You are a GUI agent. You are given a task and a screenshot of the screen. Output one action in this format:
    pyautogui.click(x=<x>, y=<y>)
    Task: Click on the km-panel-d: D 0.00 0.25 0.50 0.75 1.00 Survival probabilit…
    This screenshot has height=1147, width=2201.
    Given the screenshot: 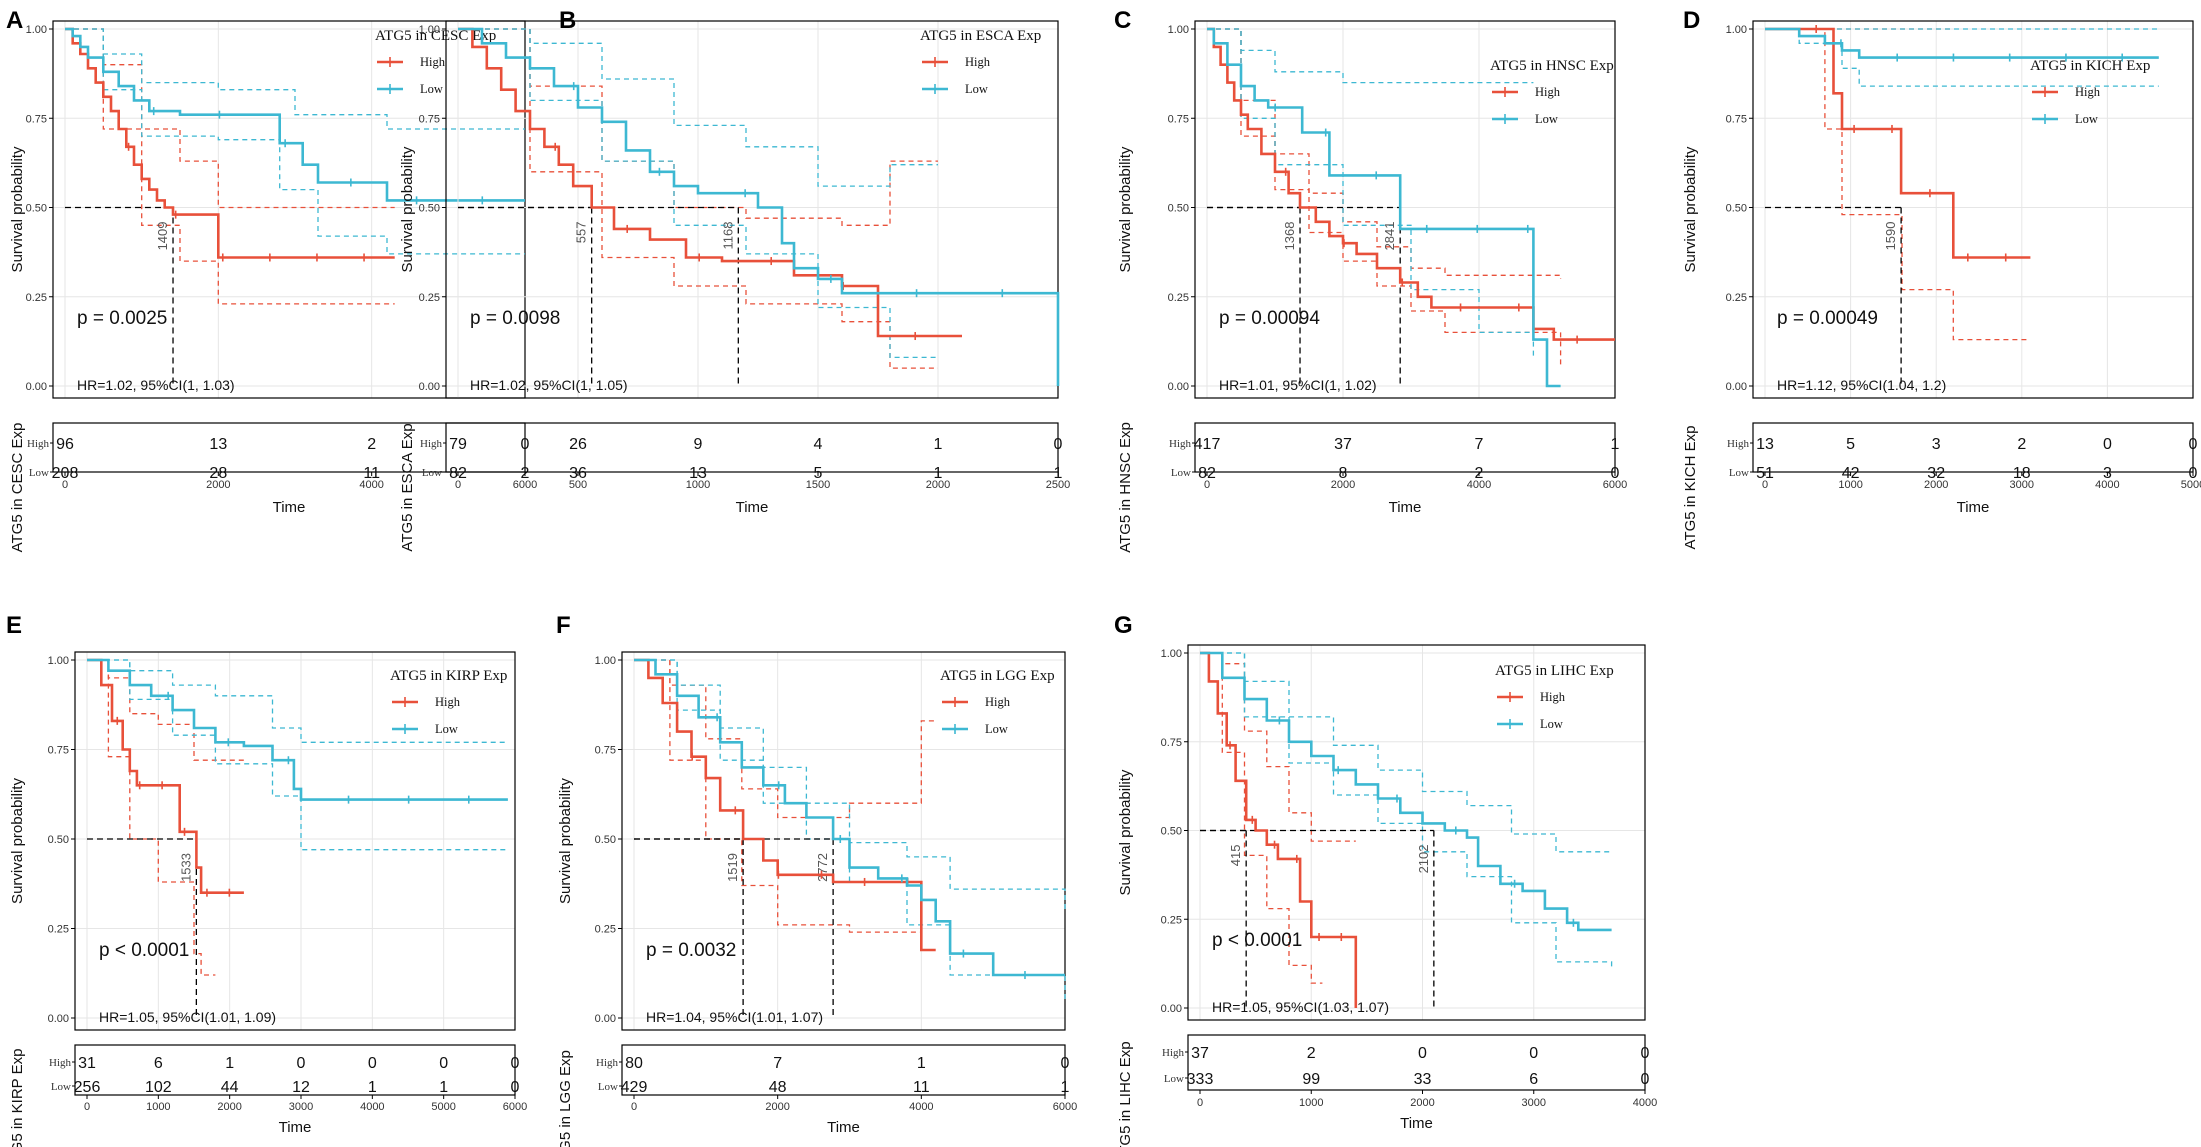 What is the action you would take?
    pyautogui.click(x=1941, y=278)
    